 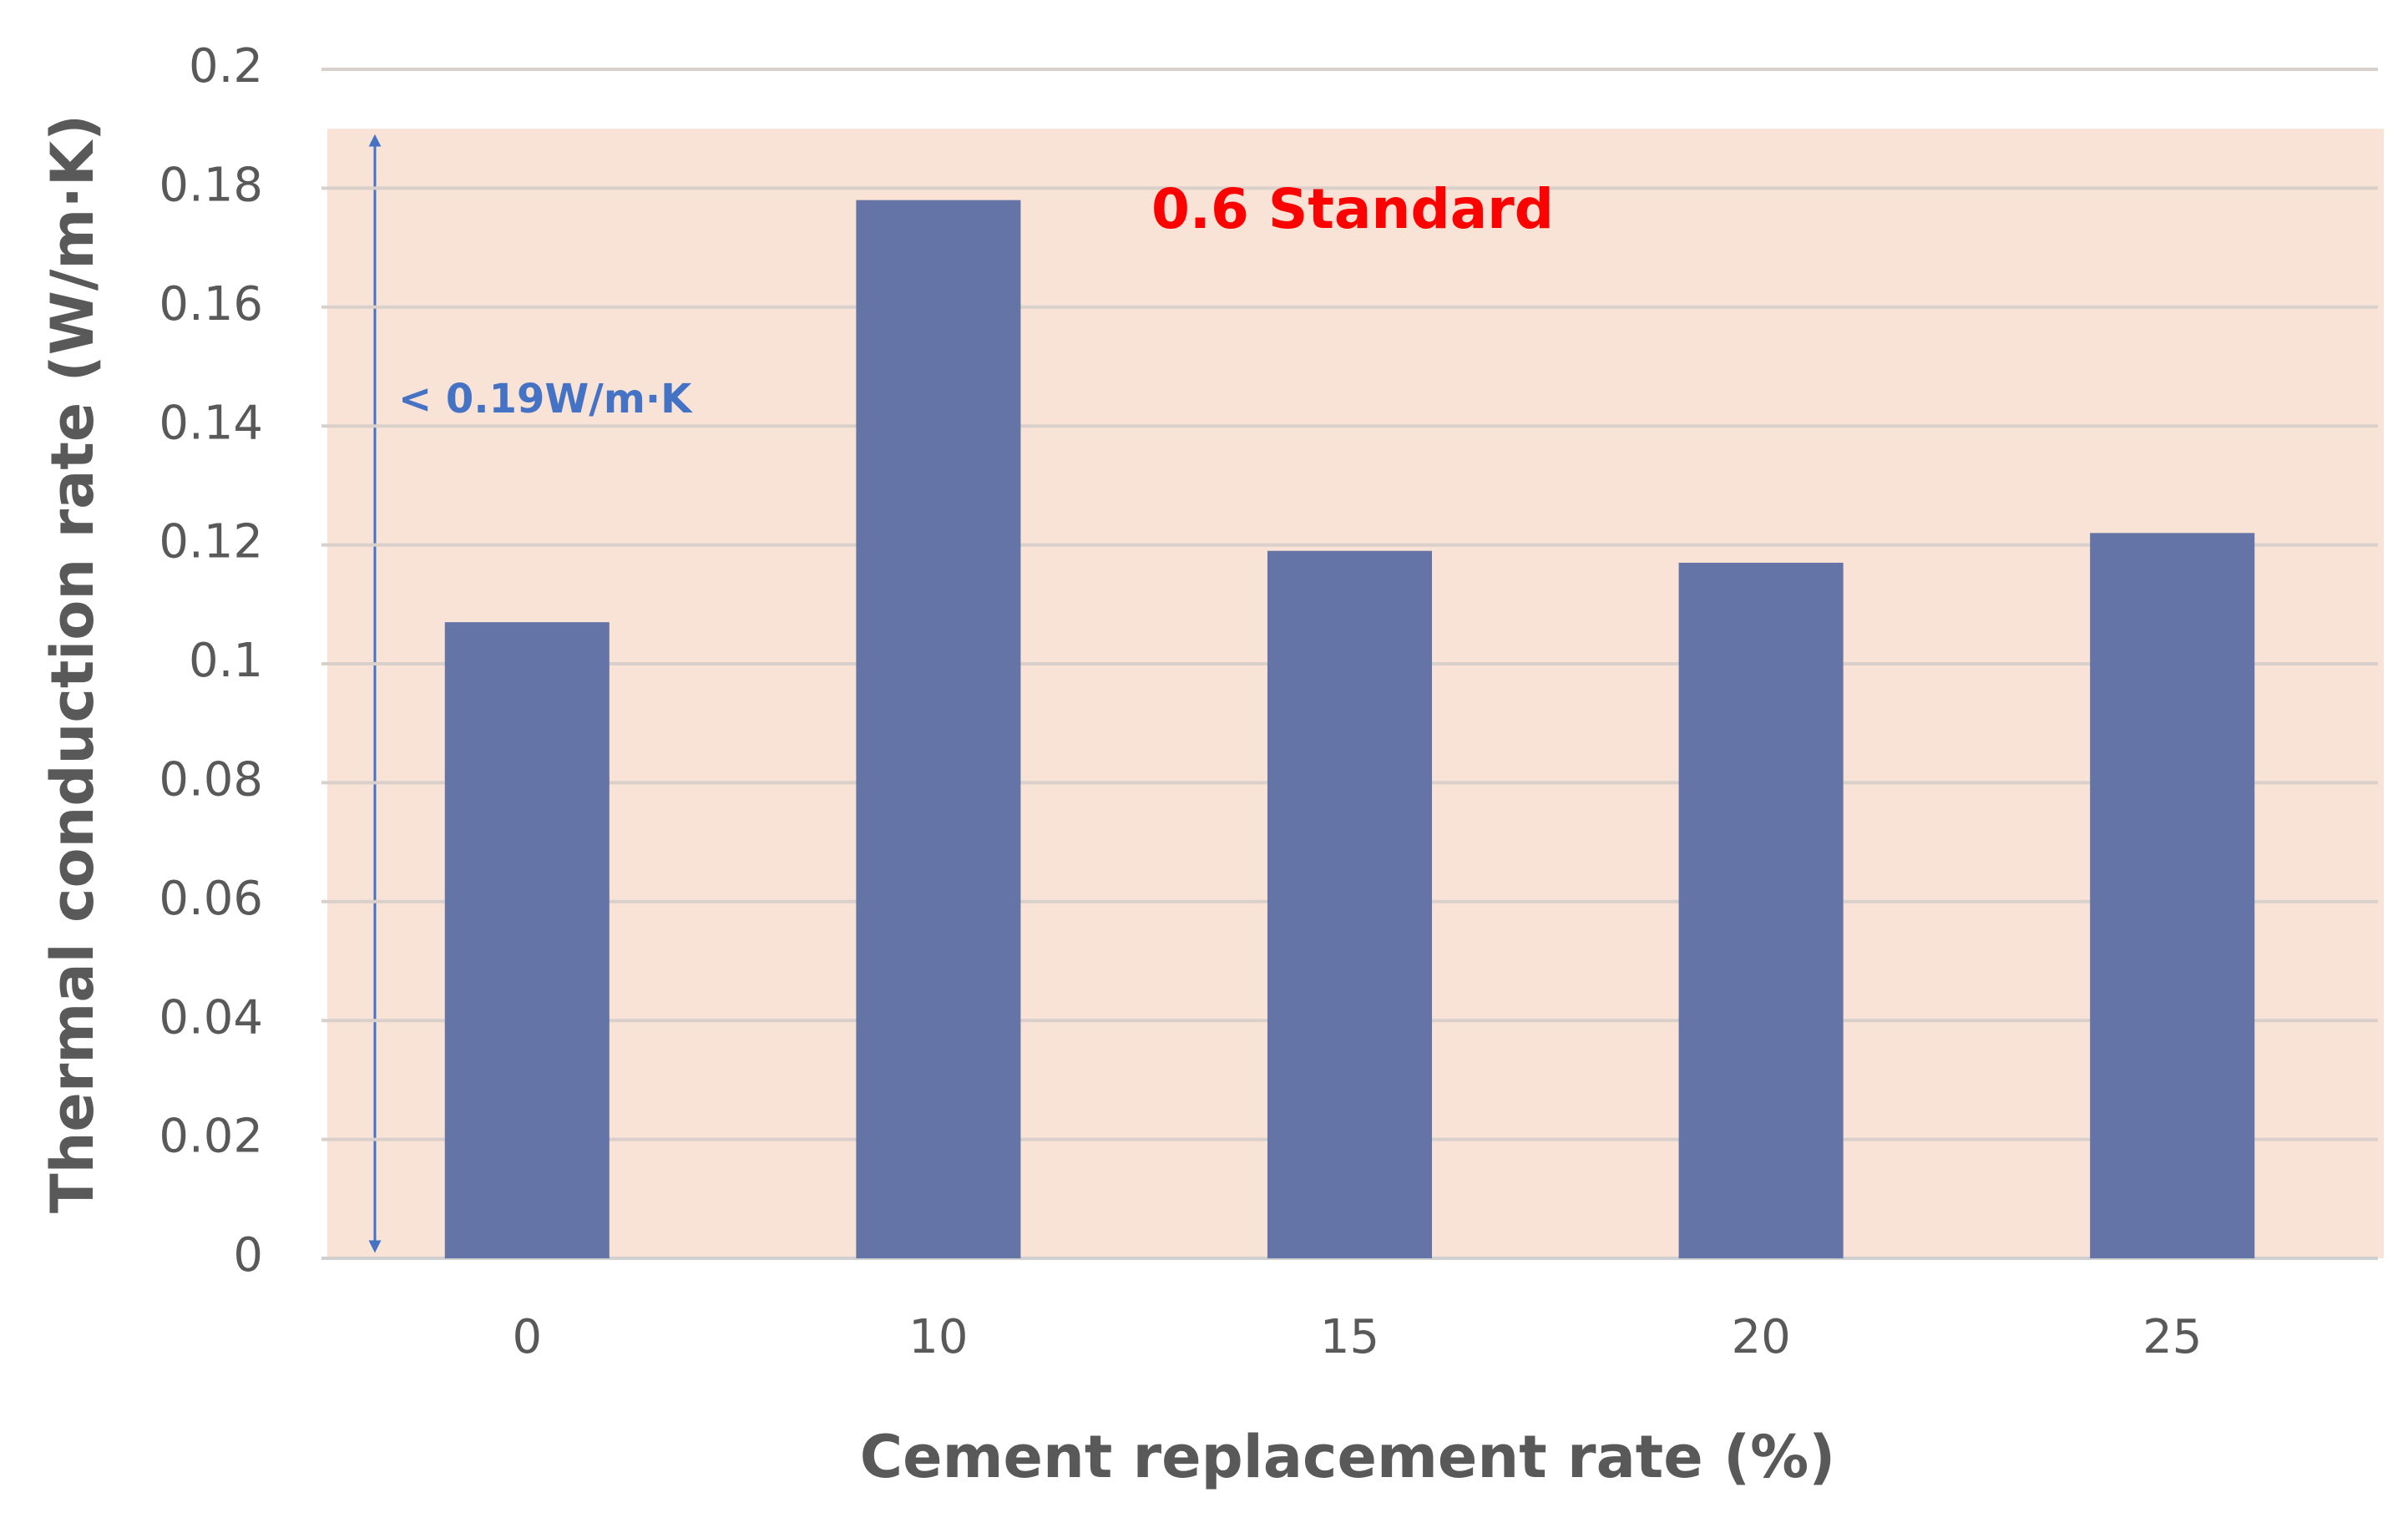 What do you see at coordinates (211, 1137) in the screenshot?
I see `y-tick-label: 0.02` at bounding box center [211, 1137].